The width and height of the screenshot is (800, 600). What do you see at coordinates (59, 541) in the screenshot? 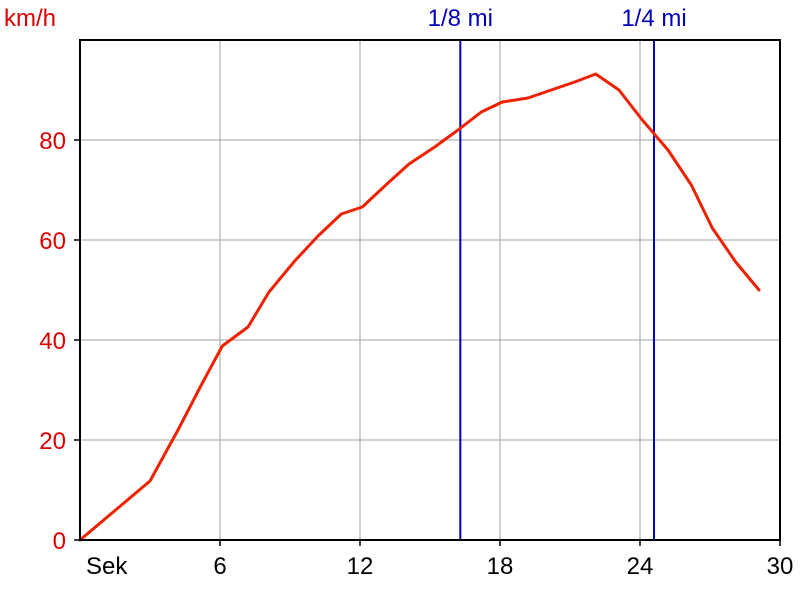
I see `y-tick-label-0: 0` at bounding box center [59, 541].